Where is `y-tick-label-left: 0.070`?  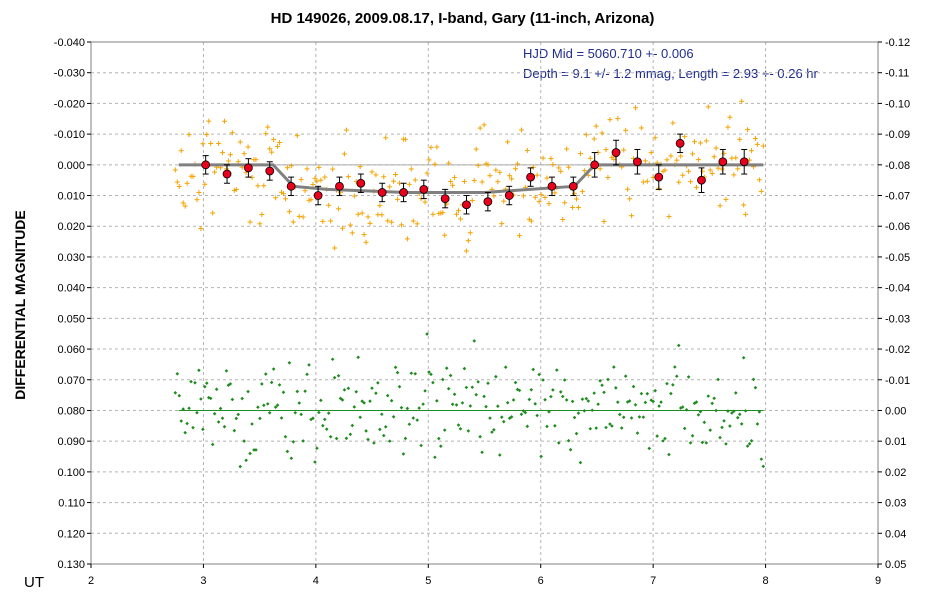 y-tick-label-left: 0.070 is located at coordinates (71, 381).